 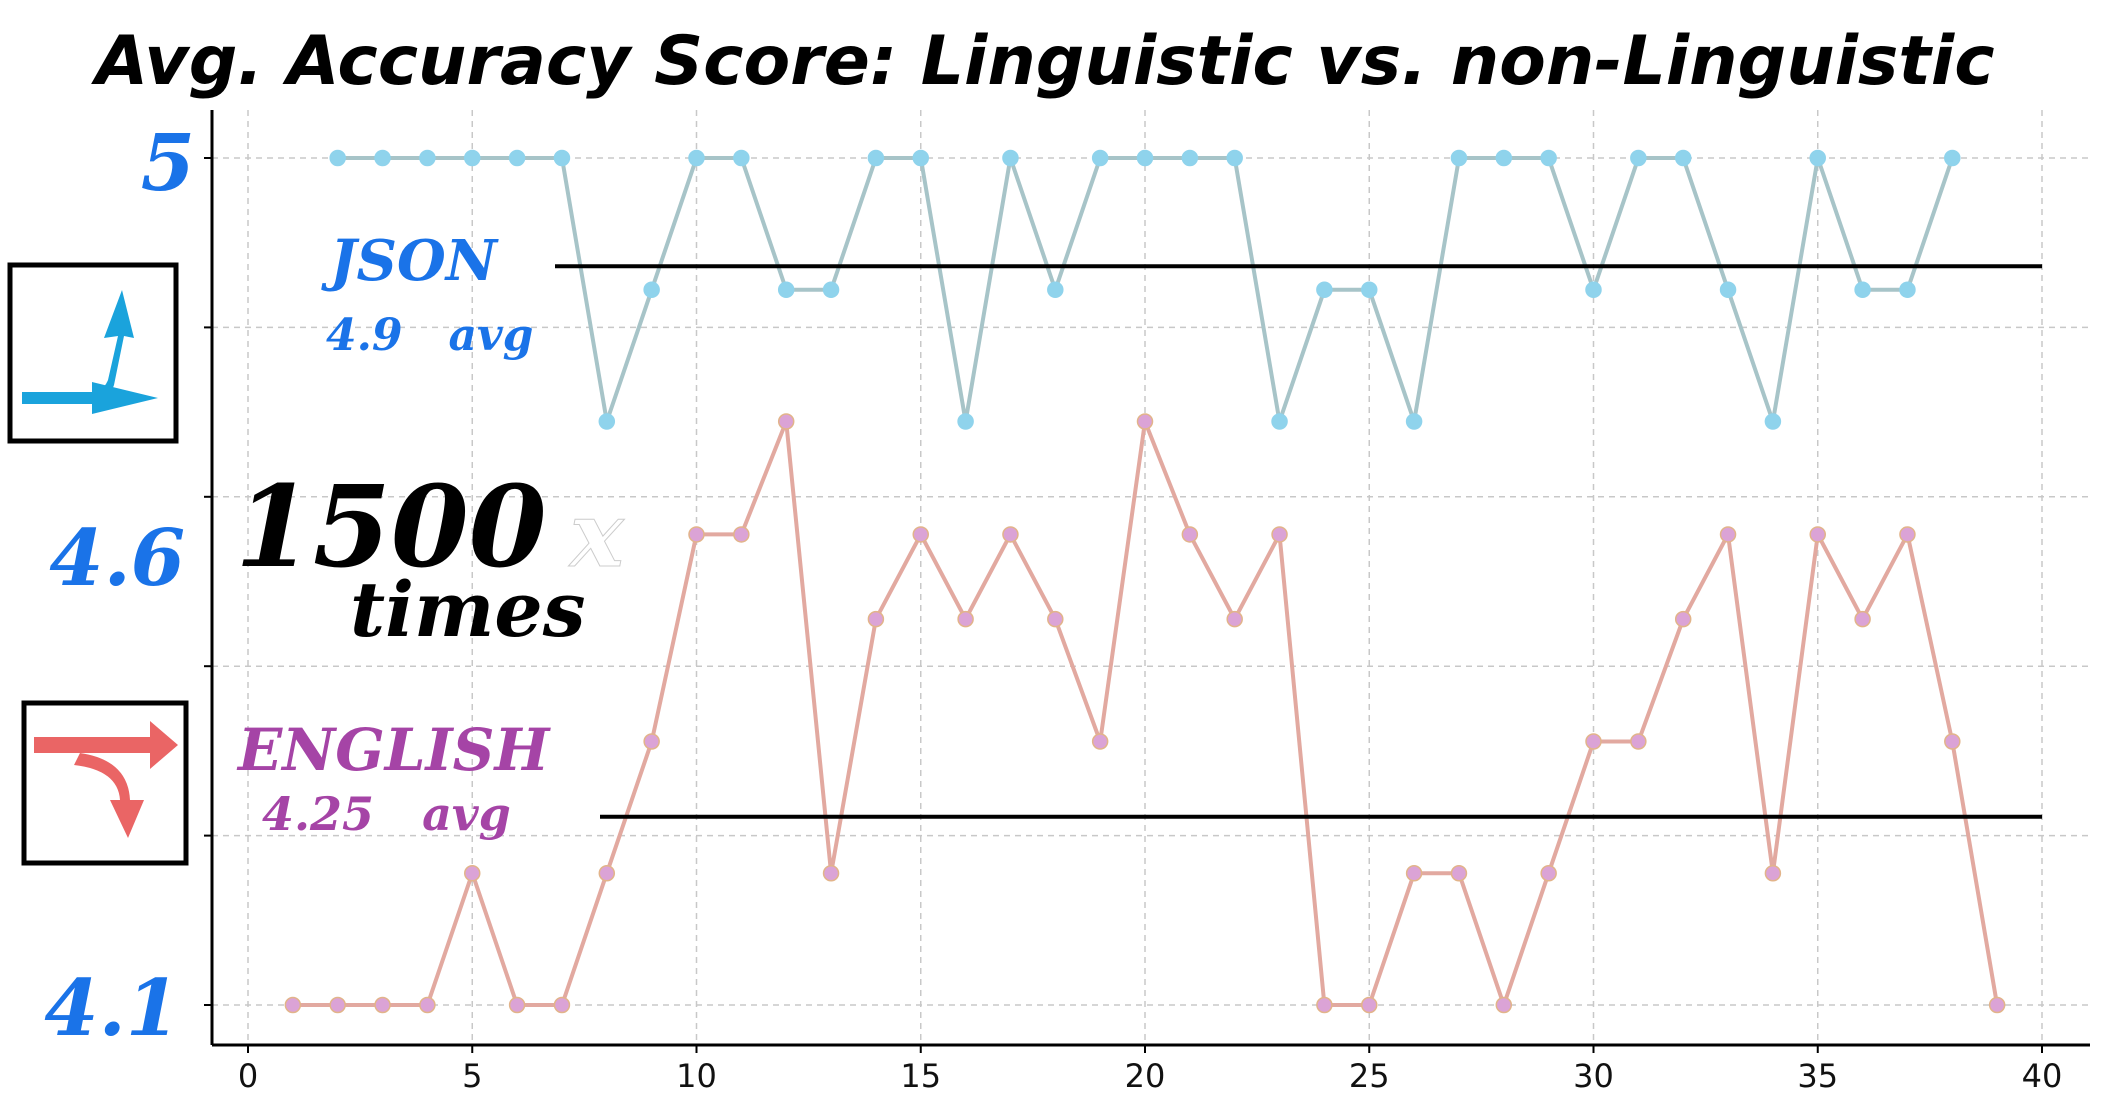 I want to click on x-tick-label: 5, so click(x=472, y=1076).